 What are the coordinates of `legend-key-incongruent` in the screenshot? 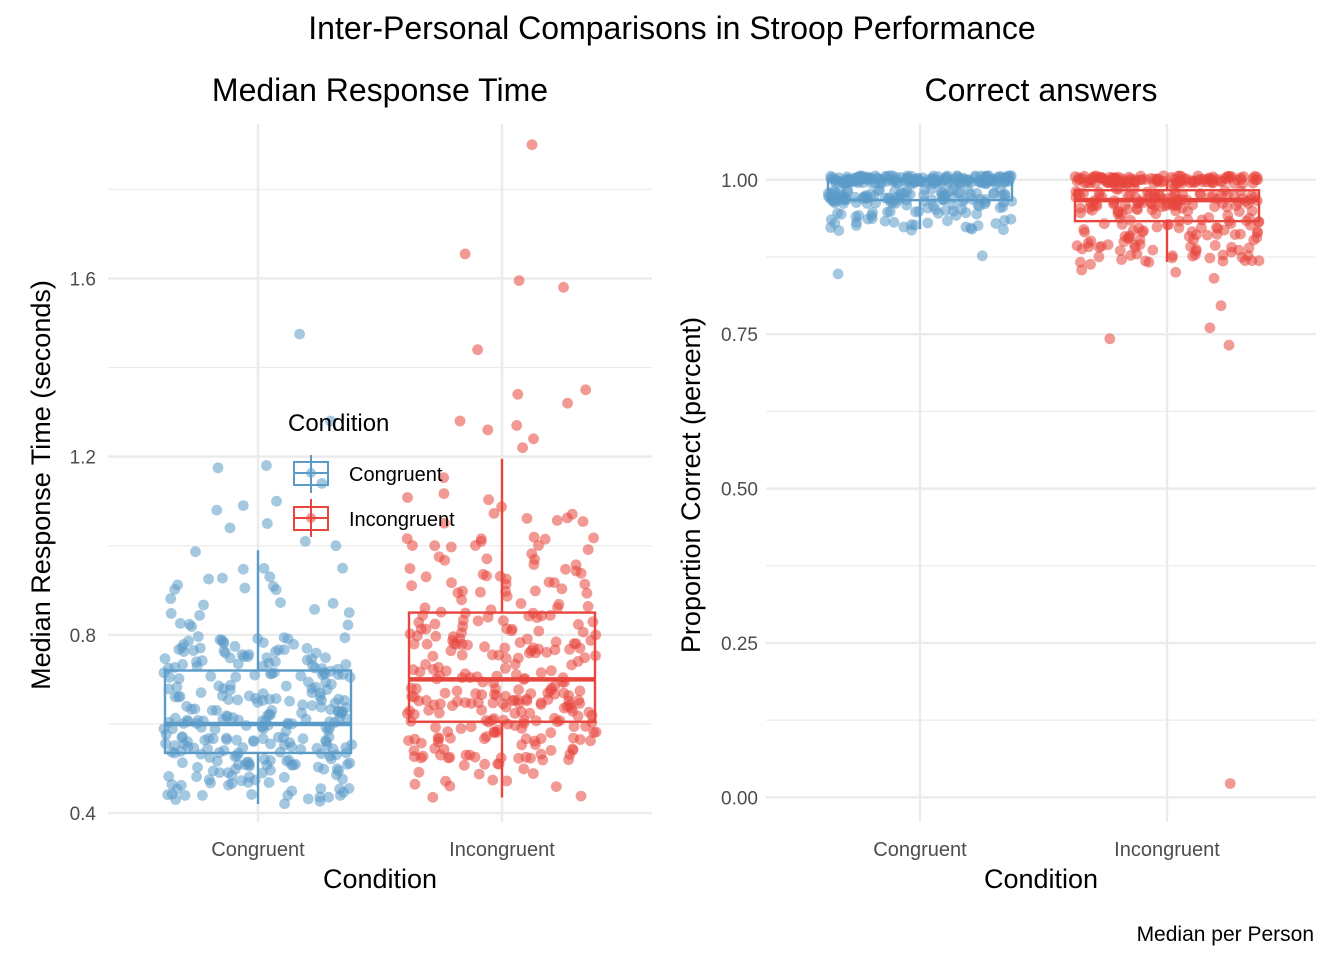 It's located at (311, 518).